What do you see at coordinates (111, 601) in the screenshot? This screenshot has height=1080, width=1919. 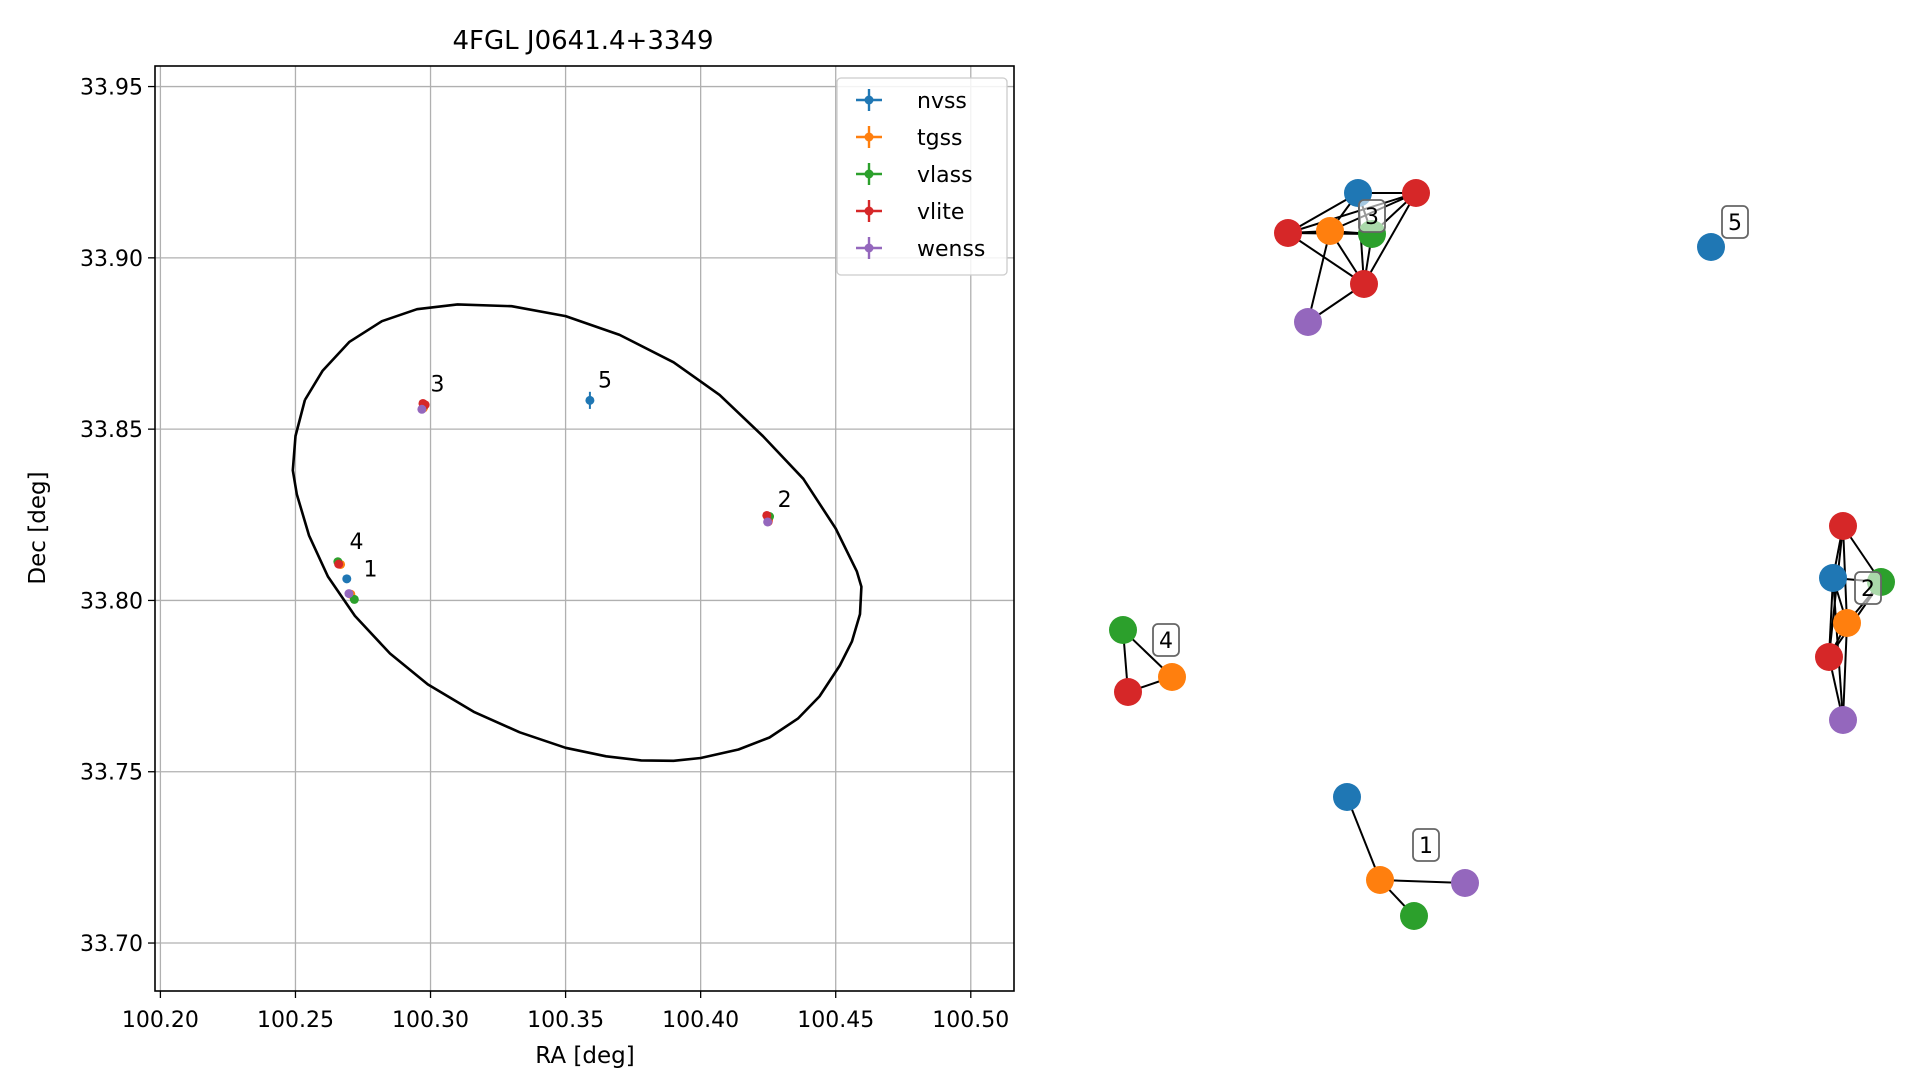 I see `y-tick-label: 33.80` at bounding box center [111, 601].